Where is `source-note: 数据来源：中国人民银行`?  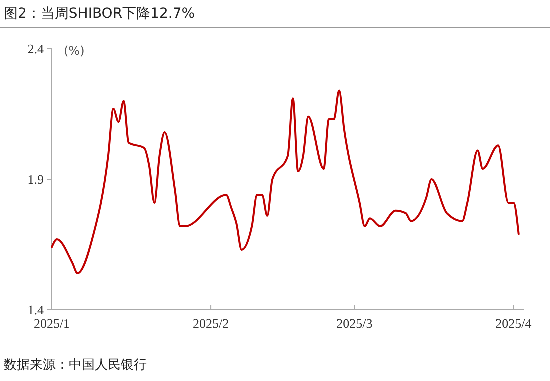
source-note: 数据来源：中国人民银行 is located at coordinates (75, 365).